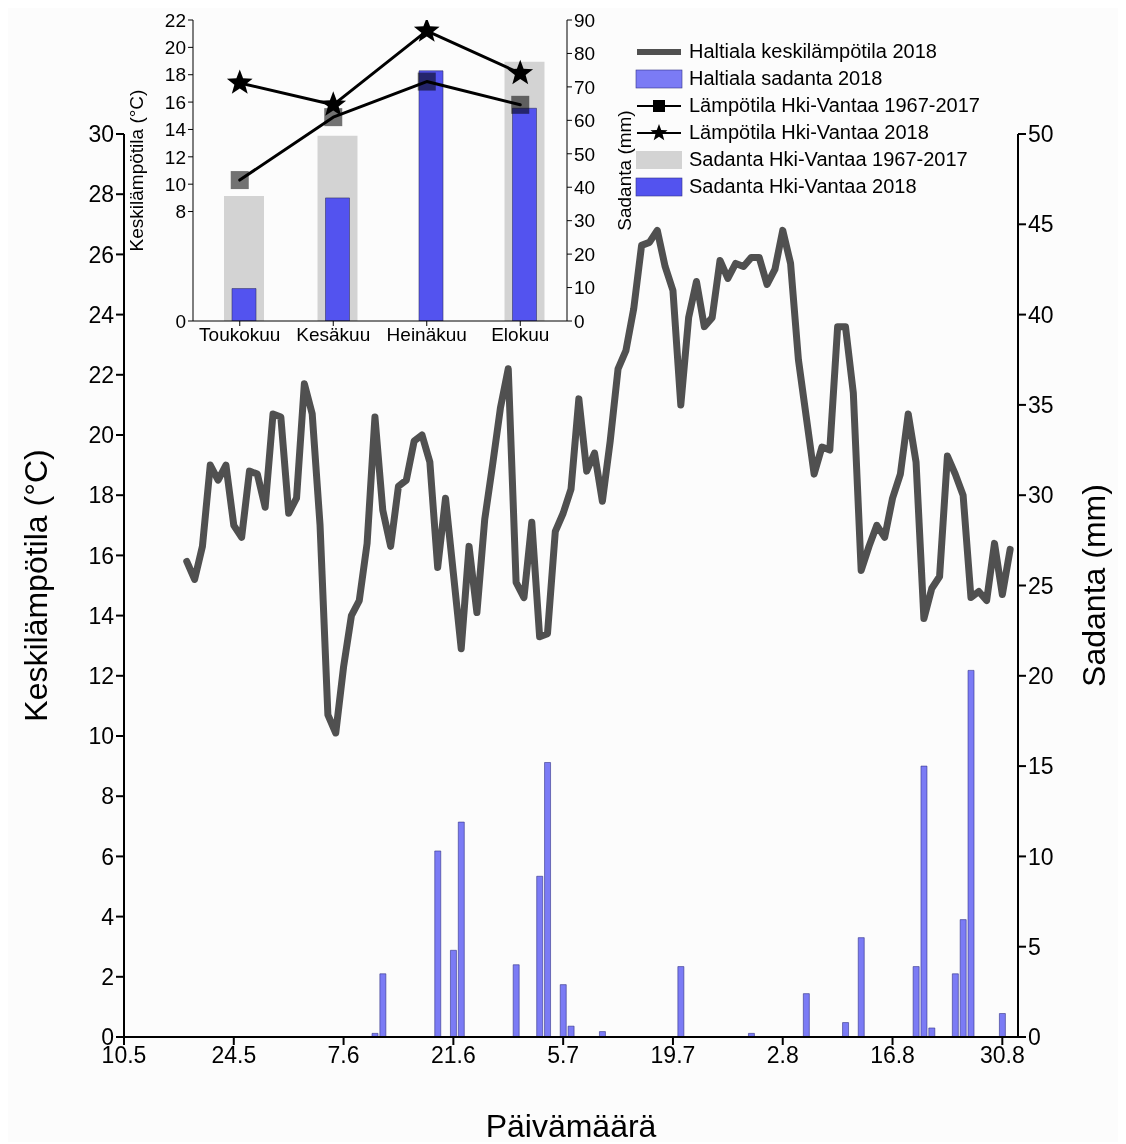  What do you see at coordinates (828, 159) in the screenshot?
I see `legend-label: Sadanta Hki-Vantaa 1967-2017` at bounding box center [828, 159].